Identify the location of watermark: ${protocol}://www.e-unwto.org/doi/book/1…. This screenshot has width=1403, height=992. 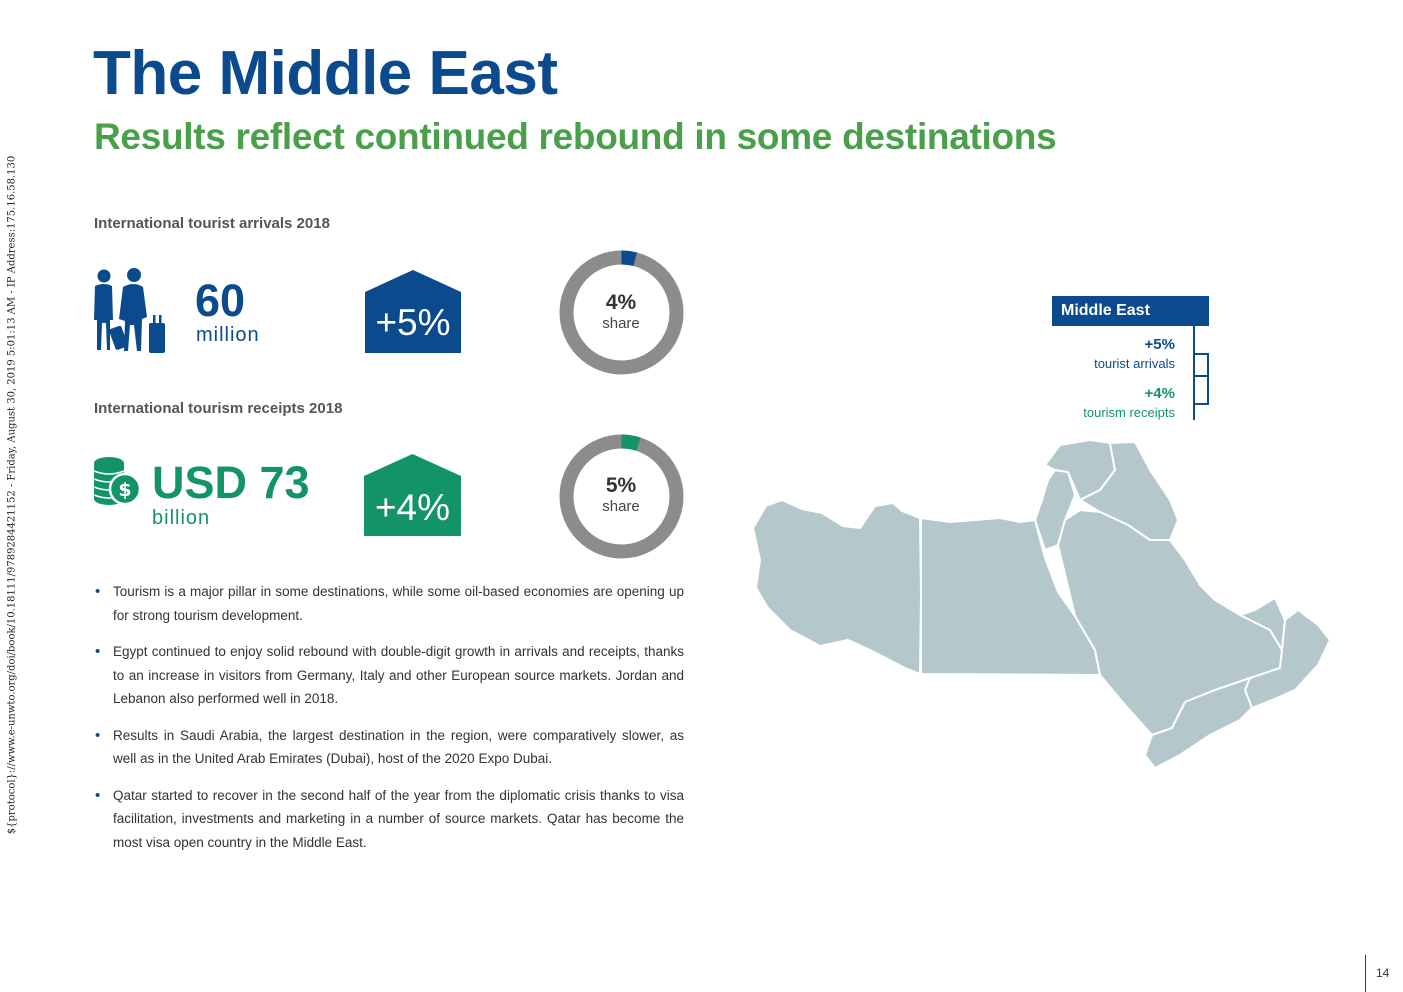
(12, 495).